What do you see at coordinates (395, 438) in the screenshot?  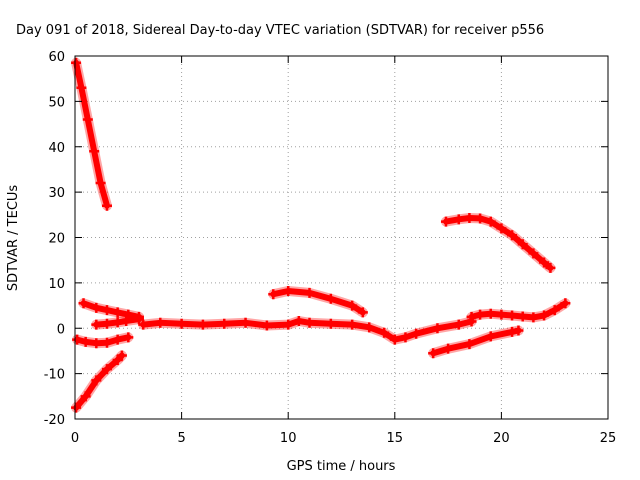 I see `x-tick-label-3: 15` at bounding box center [395, 438].